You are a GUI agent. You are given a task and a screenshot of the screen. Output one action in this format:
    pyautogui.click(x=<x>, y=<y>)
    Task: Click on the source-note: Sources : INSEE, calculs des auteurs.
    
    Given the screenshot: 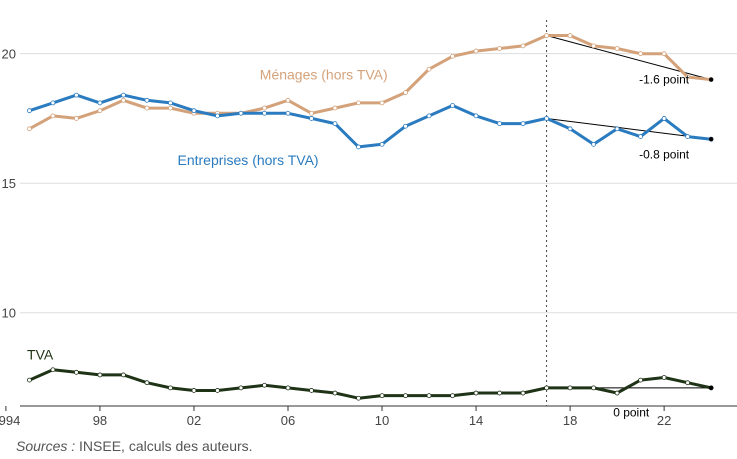 What is the action you would take?
    pyautogui.click(x=134, y=446)
    